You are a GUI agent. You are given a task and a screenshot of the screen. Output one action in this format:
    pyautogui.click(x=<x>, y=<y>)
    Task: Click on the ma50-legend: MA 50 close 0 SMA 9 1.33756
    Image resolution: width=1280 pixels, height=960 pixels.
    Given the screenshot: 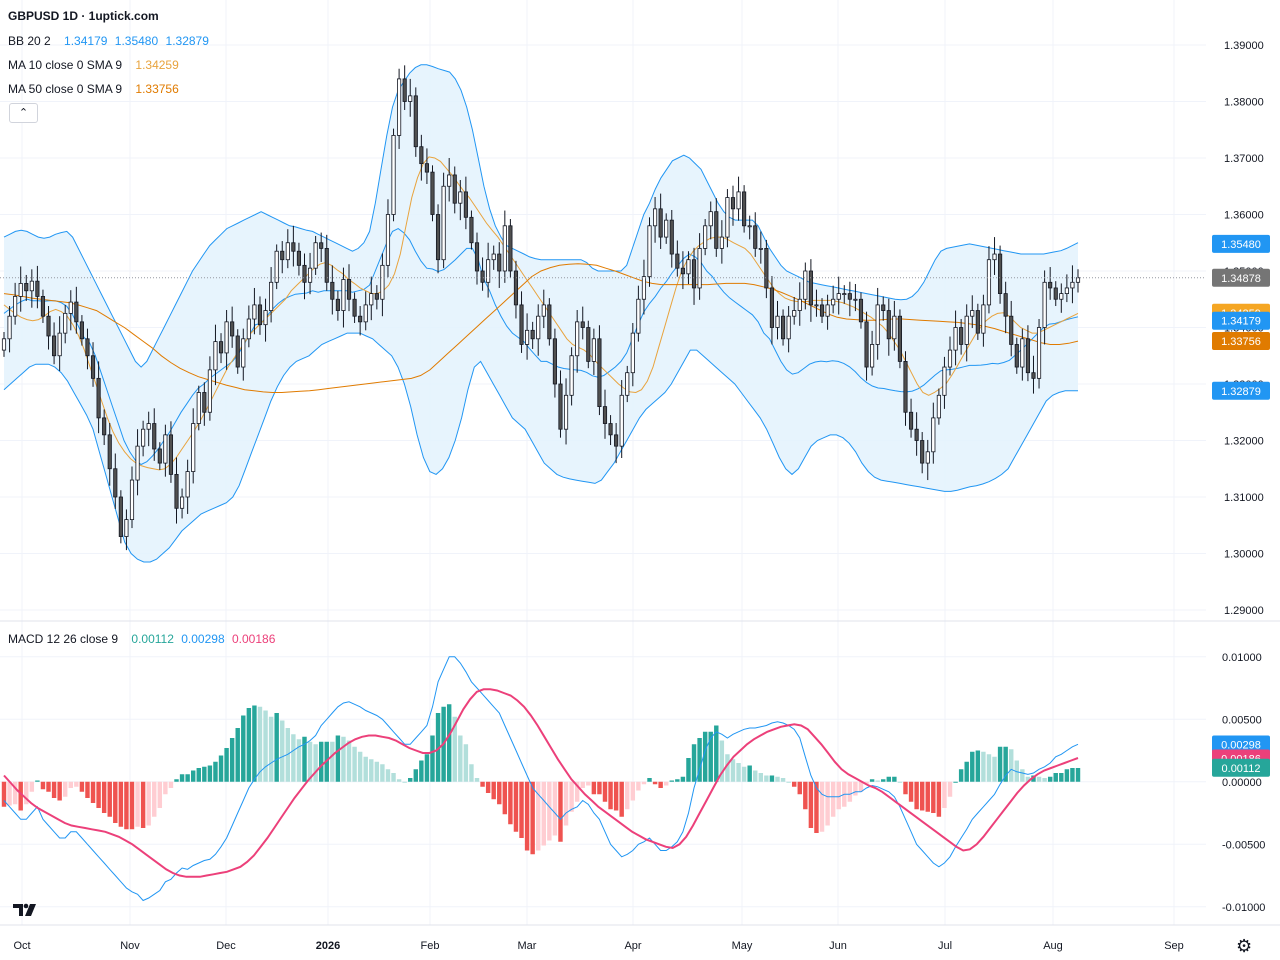 What is the action you would take?
    pyautogui.click(x=95, y=89)
    